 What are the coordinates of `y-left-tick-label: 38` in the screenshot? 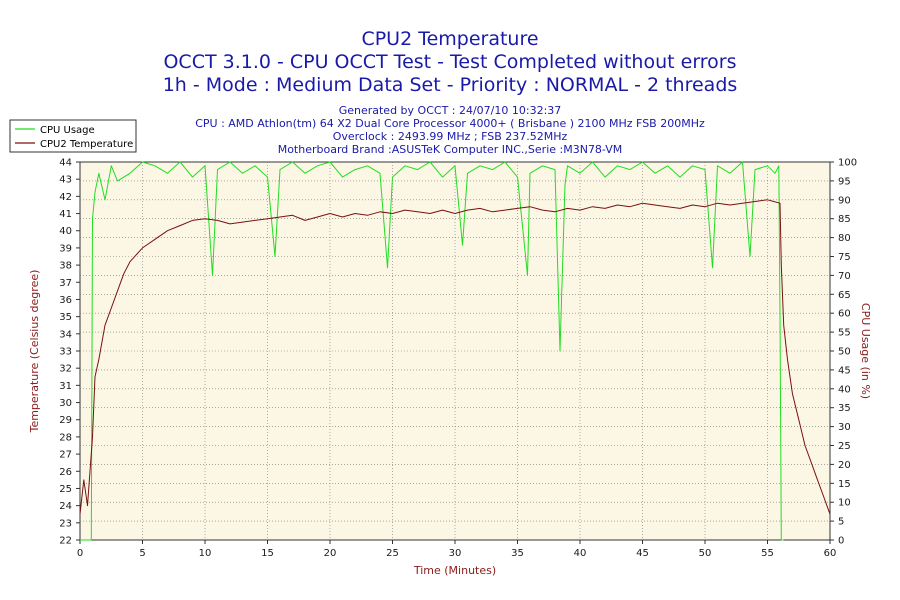 It's located at (65, 266).